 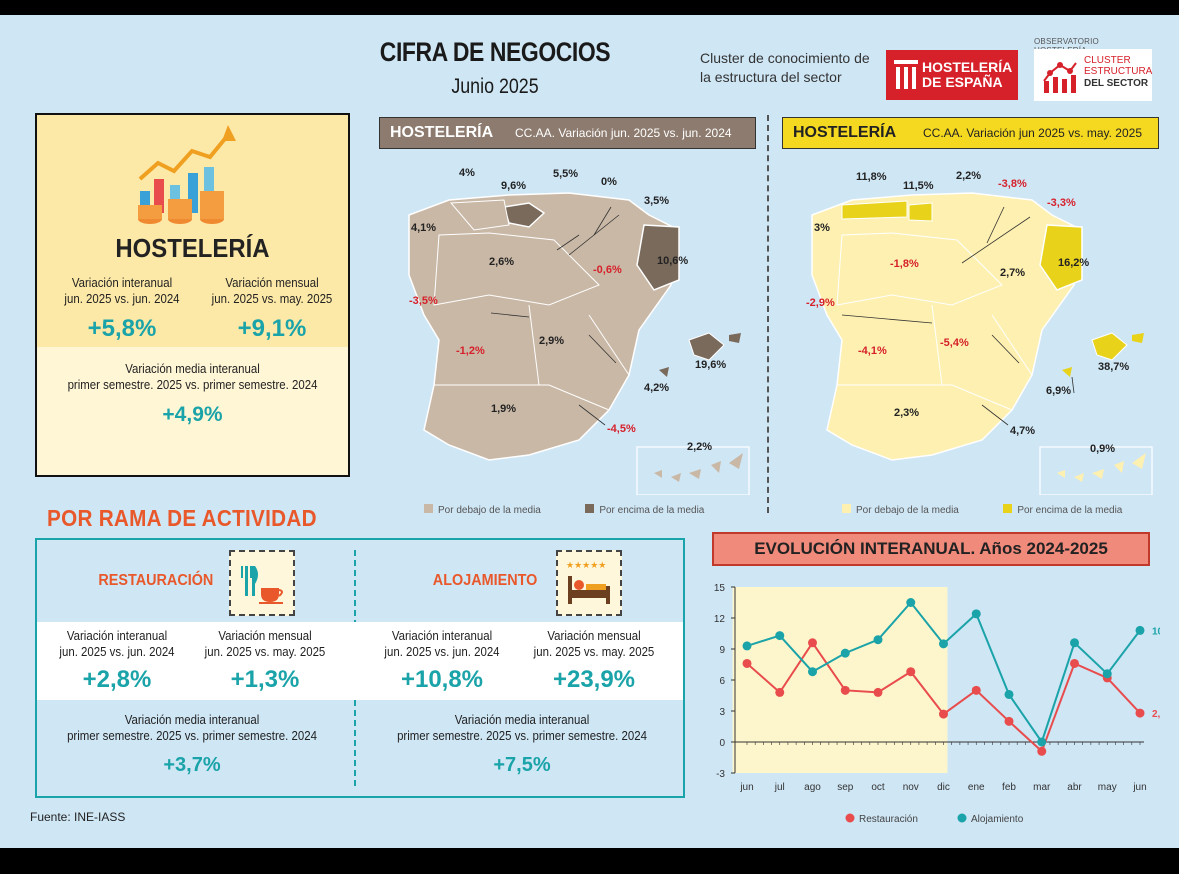 What do you see at coordinates (621, 429) in the screenshot?
I see `map1-label-15: -4,5%` at bounding box center [621, 429].